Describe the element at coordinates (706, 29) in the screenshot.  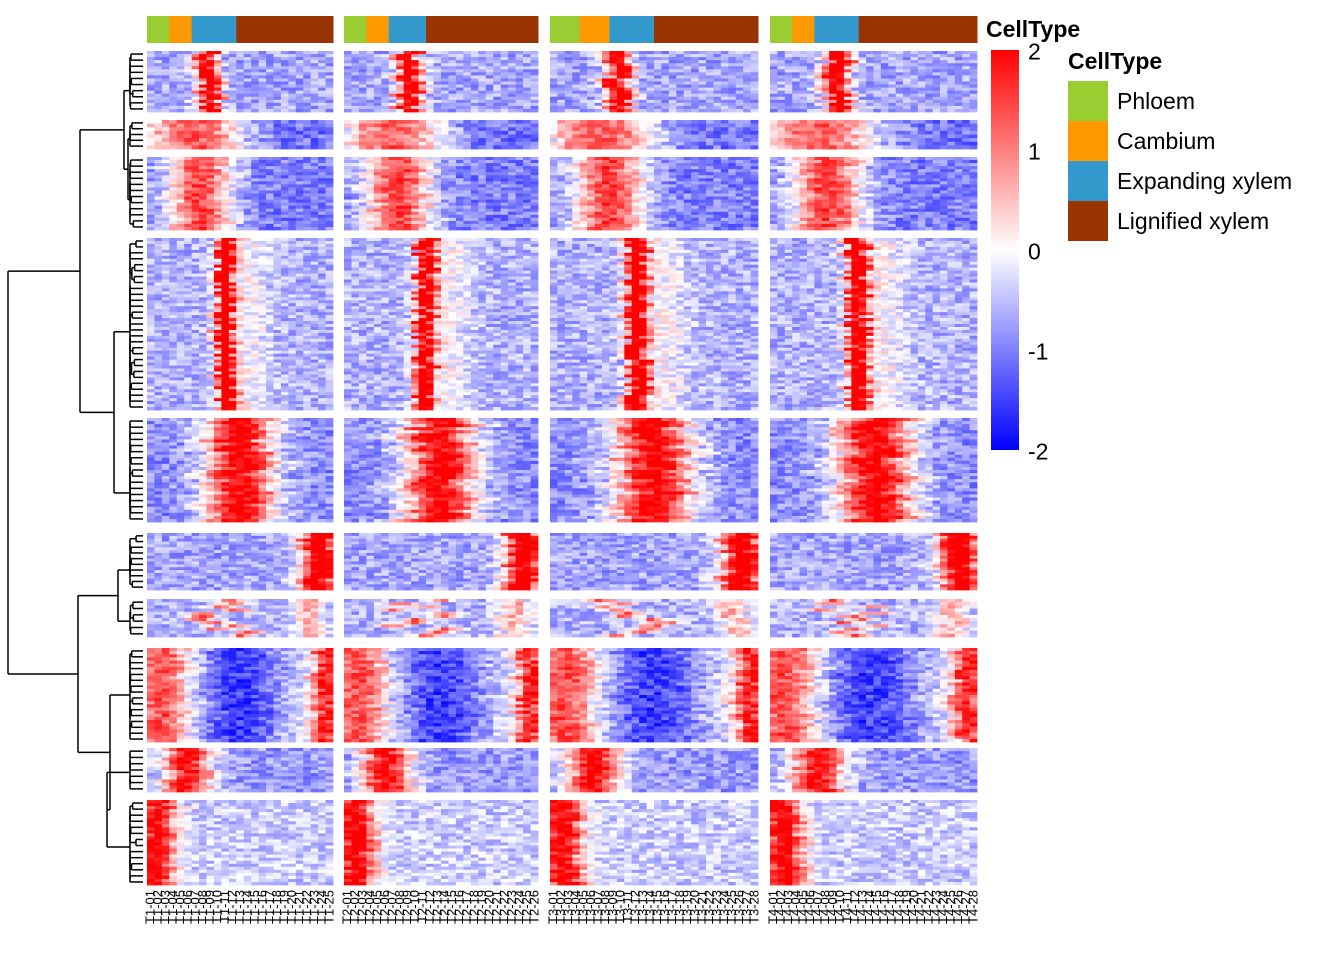
I see `annotation-segment-lignified-xylem` at that location.